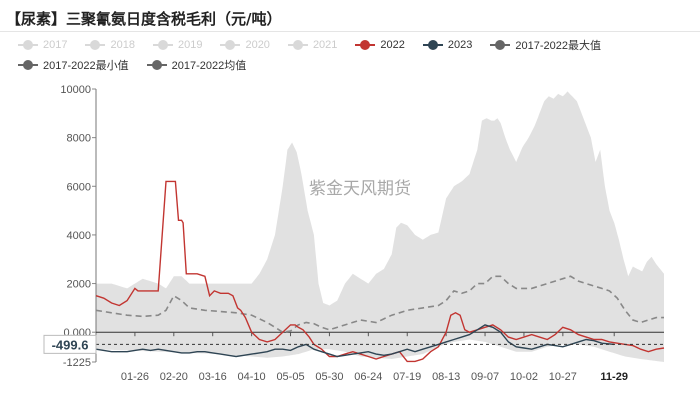  What do you see at coordinates (42, 44) in the screenshot?
I see `legend-item-2017: 2017` at bounding box center [42, 44].